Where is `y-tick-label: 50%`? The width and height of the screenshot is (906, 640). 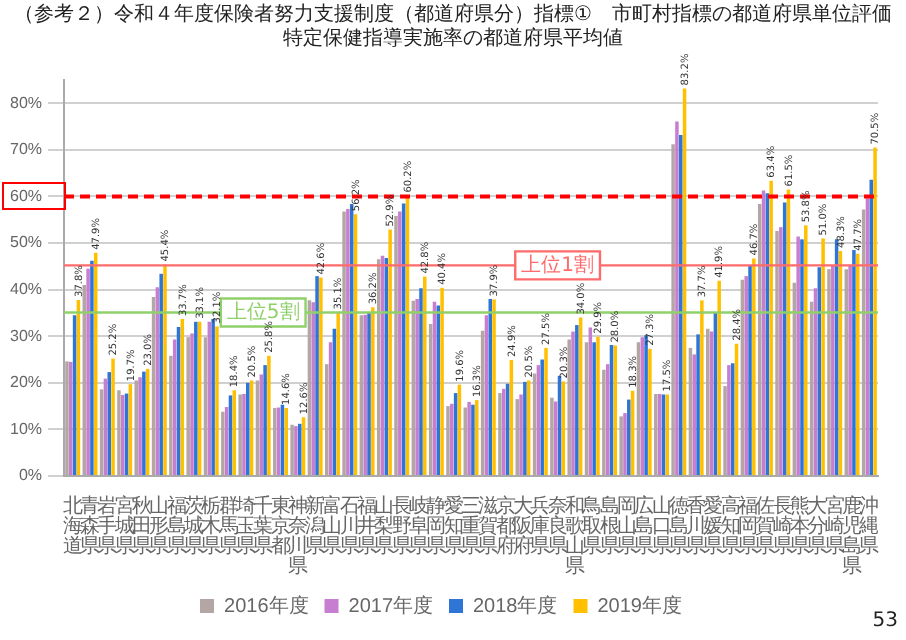 y-tick-label: 50% is located at coordinates (26, 242).